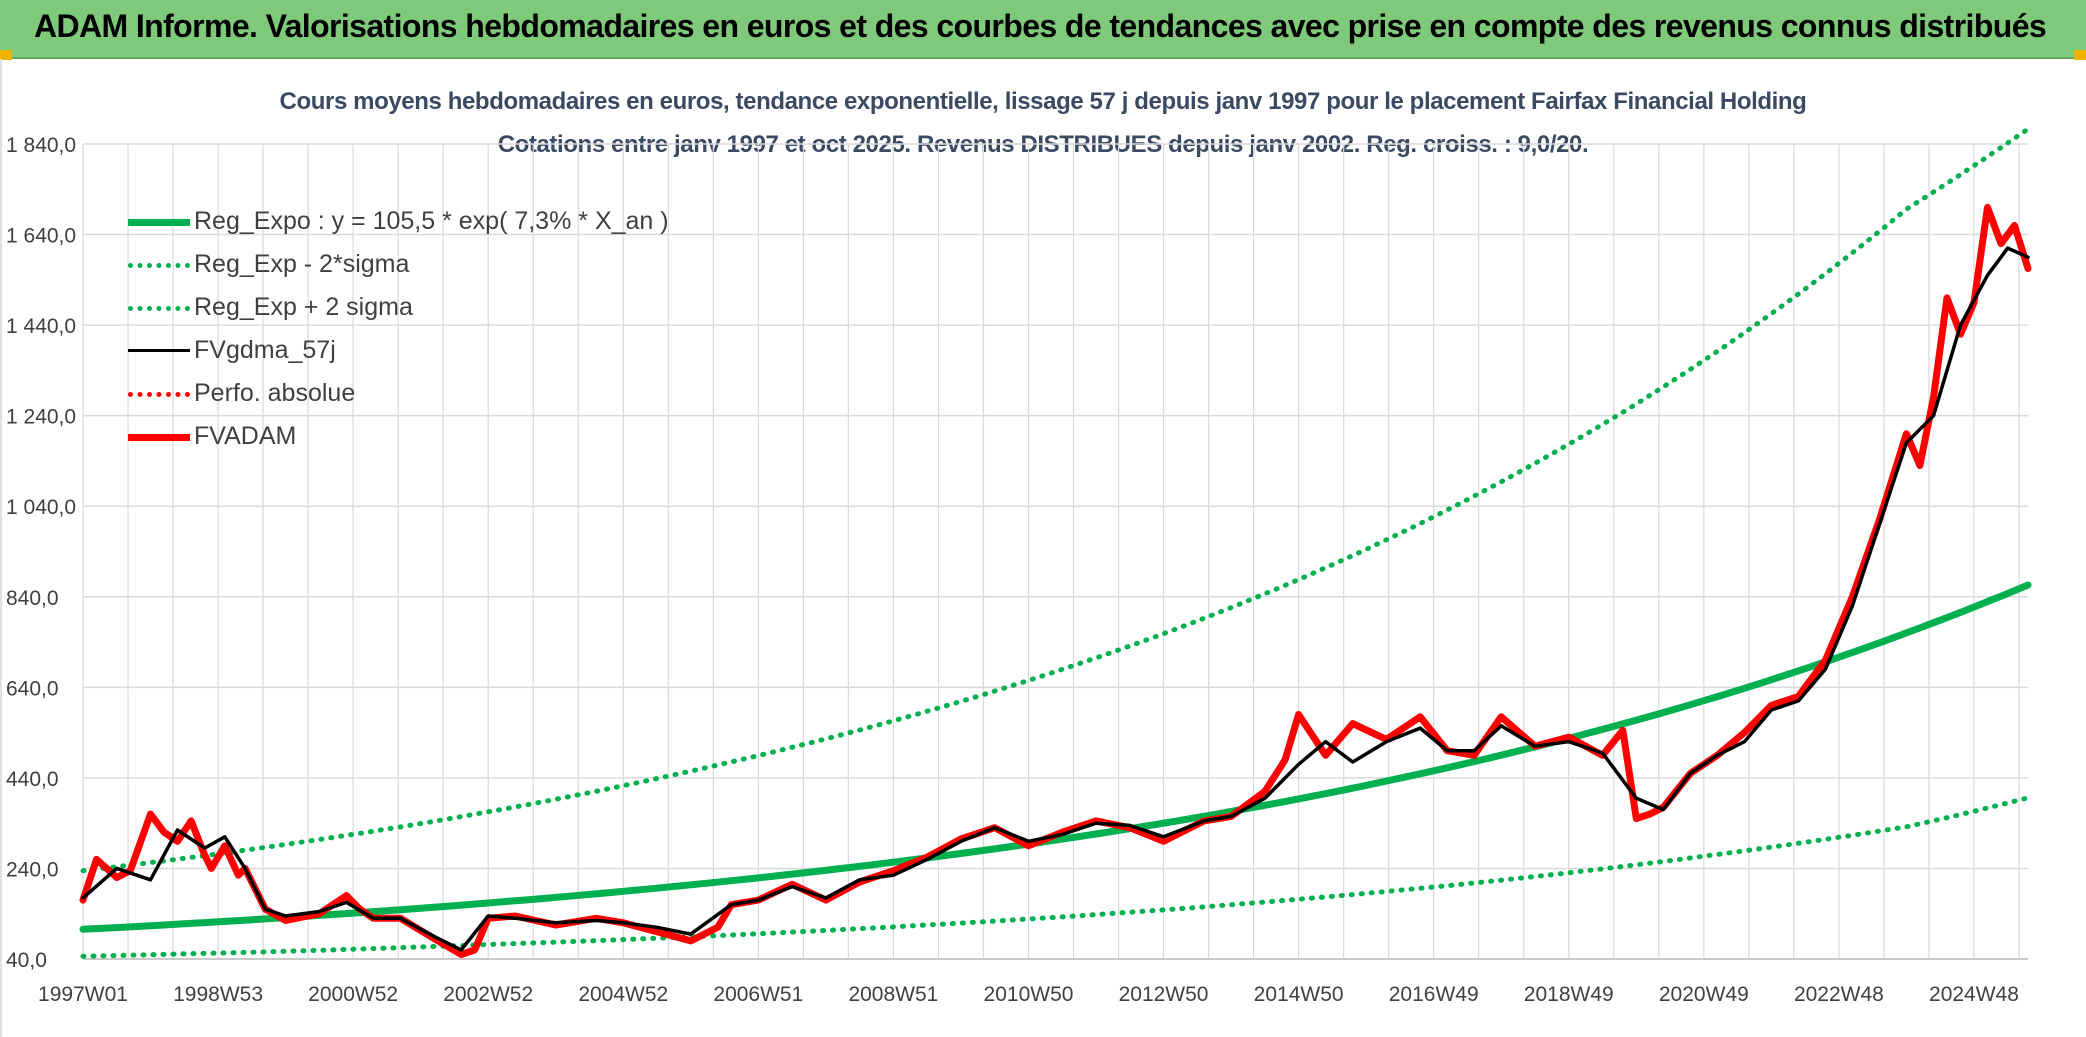  I want to click on x-tick-label: 2016W49, so click(1434, 994).